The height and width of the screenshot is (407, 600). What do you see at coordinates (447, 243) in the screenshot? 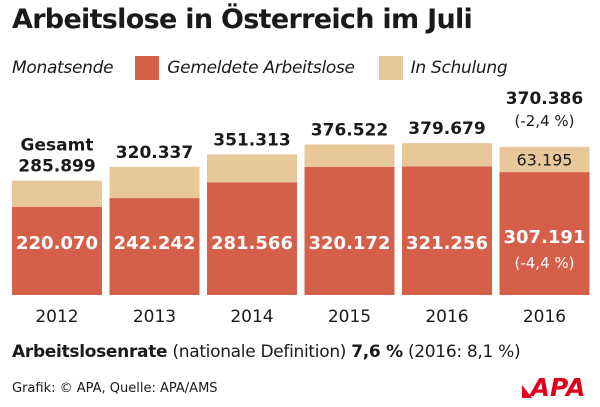
I see `bar-registered-label: 321.256` at bounding box center [447, 243].